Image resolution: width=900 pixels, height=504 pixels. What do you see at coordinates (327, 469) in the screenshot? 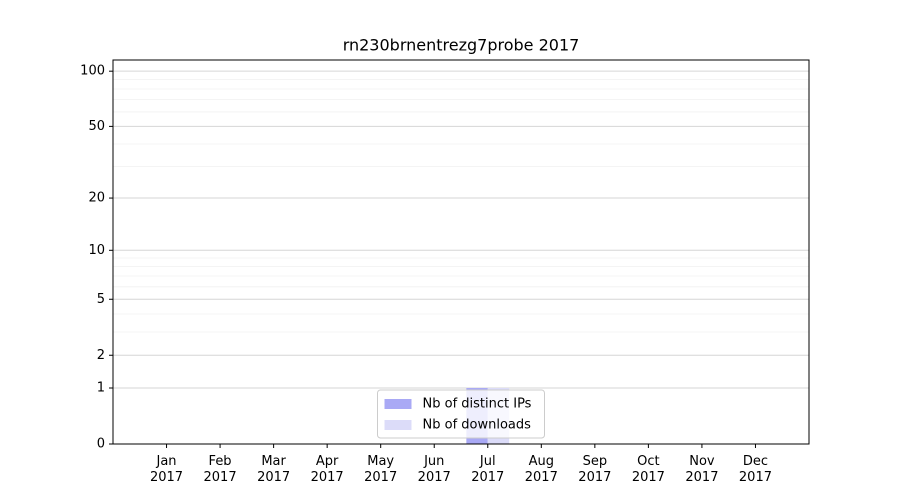
I see `x-tick-label: Apr 2017` at bounding box center [327, 469].